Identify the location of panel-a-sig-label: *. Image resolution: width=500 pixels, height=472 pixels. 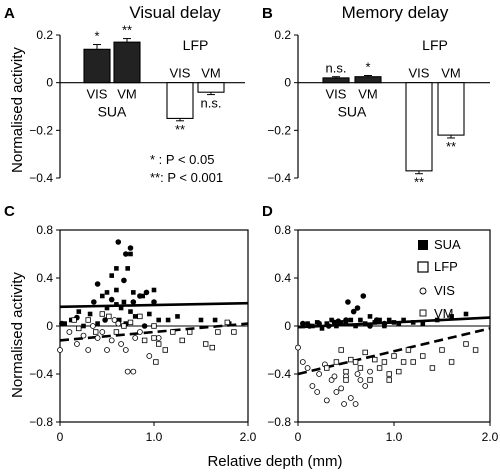
(96, 36).